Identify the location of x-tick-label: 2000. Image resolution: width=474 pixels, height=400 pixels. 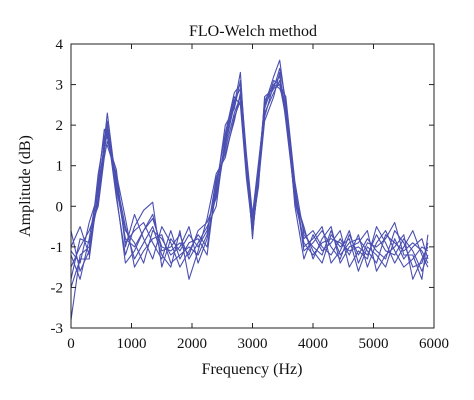
(192, 344).